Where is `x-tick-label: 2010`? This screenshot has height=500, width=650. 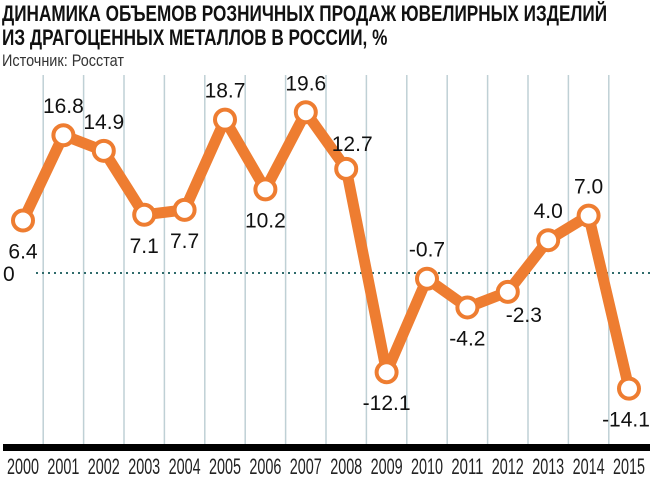
x-tick-label: 2010 is located at coordinates (427, 466).